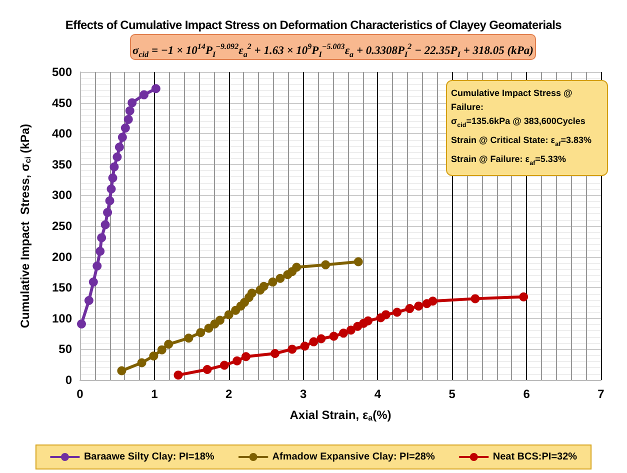 This screenshot has width=627, height=473. Describe the element at coordinates (518, 123) in the screenshot. I see `annotation: σ$_{cid}$=135.6kPa @ 383,600Cycles` at that location.